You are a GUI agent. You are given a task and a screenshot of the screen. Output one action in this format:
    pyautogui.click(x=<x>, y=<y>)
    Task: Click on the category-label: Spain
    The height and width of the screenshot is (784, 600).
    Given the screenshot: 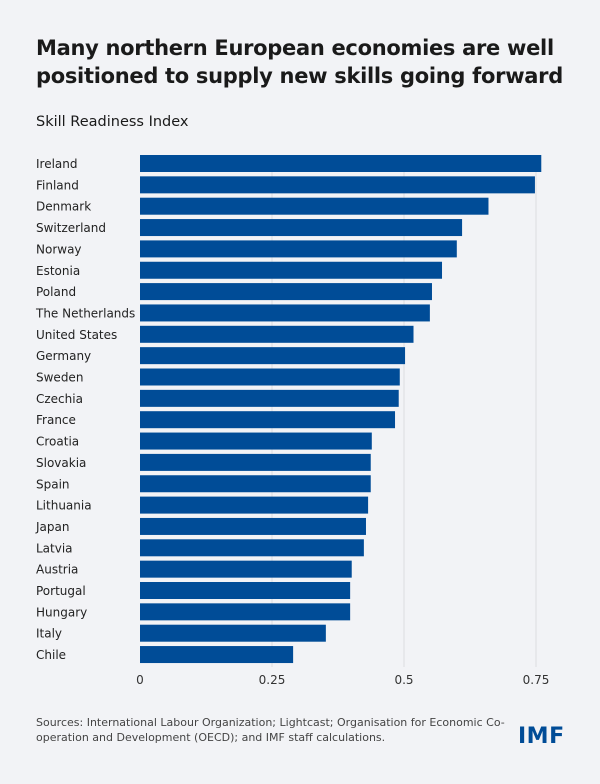 What is the action you would take?
    pyautogui.click(x=53, y=484)
    